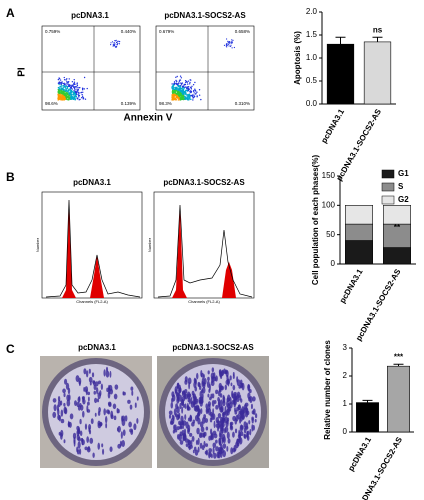 The width and height of the screenshot is (424, 500). I want to click on legend-label: G1, so click(403, 173).